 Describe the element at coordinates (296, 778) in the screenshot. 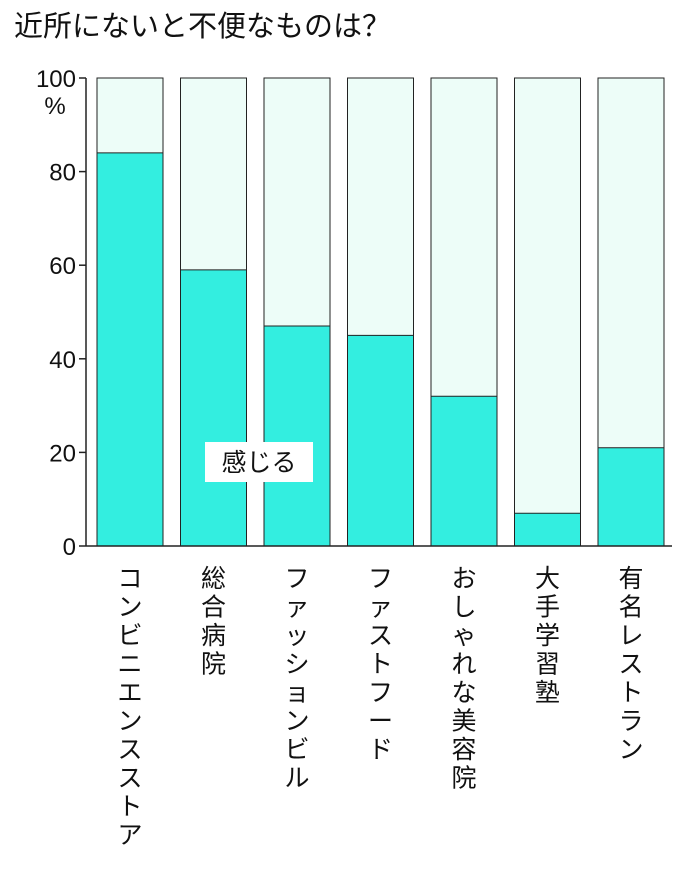

I see `category-label-char: ル` at that location.